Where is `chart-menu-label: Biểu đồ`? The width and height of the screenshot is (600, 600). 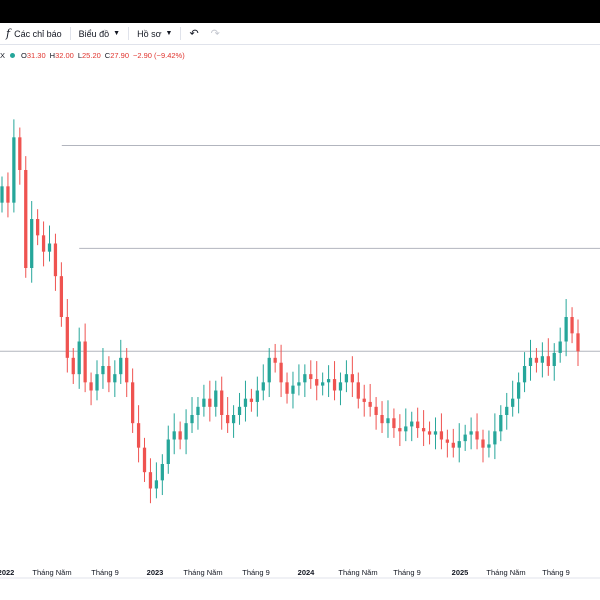 chart-menu-label: Biểu đồ is located at coordinates (94, 33).